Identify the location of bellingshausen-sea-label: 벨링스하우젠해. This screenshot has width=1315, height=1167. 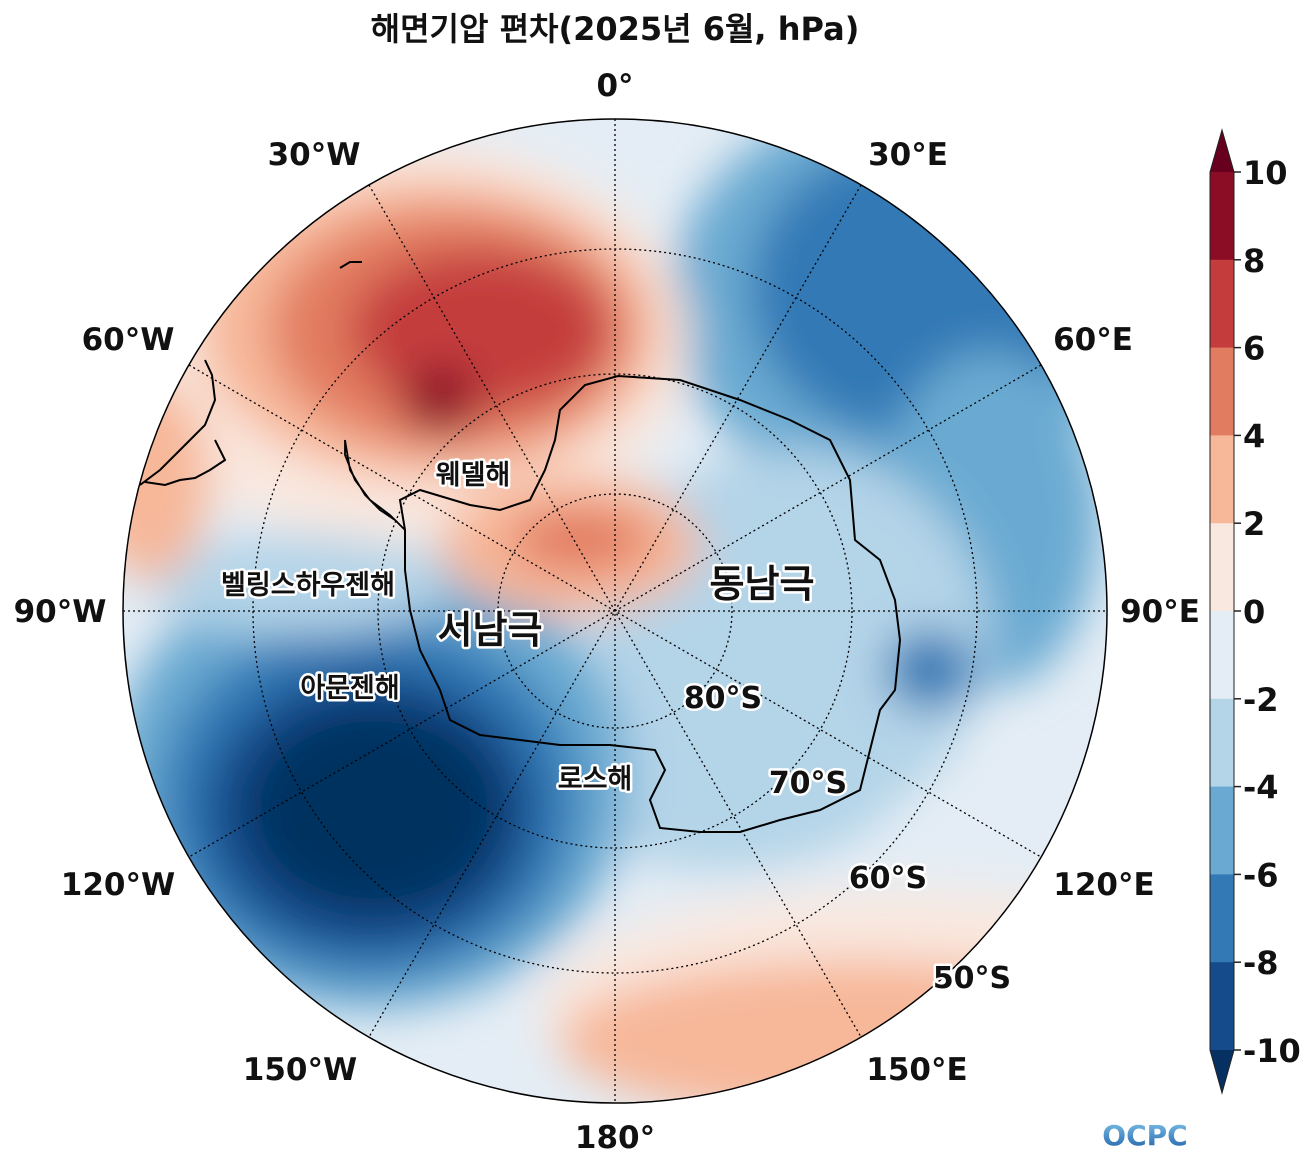
(308, 585).